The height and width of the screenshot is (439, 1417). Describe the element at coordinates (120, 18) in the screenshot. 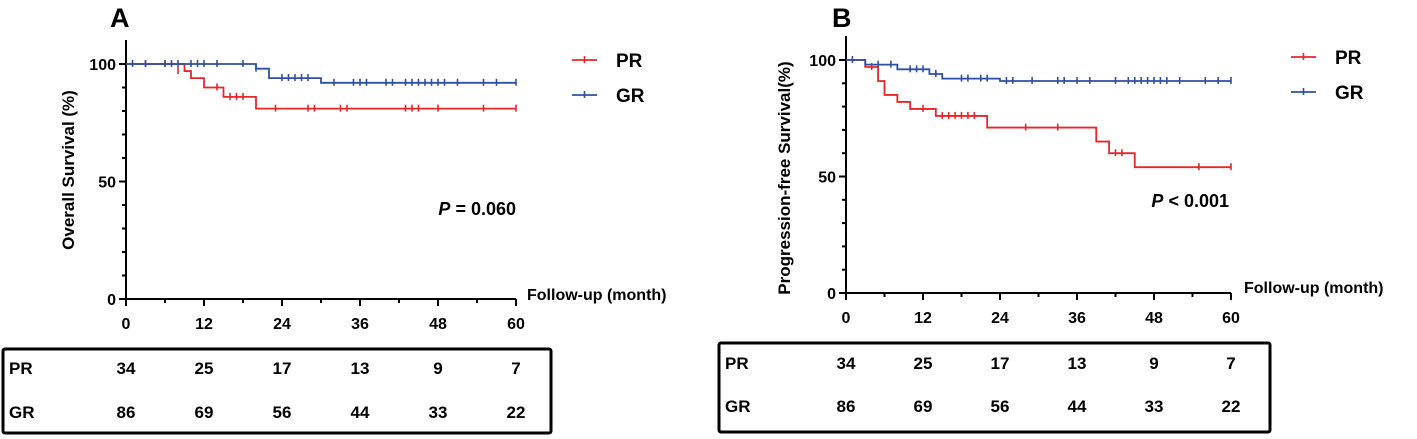

I see `panel-letter: A` at that location.